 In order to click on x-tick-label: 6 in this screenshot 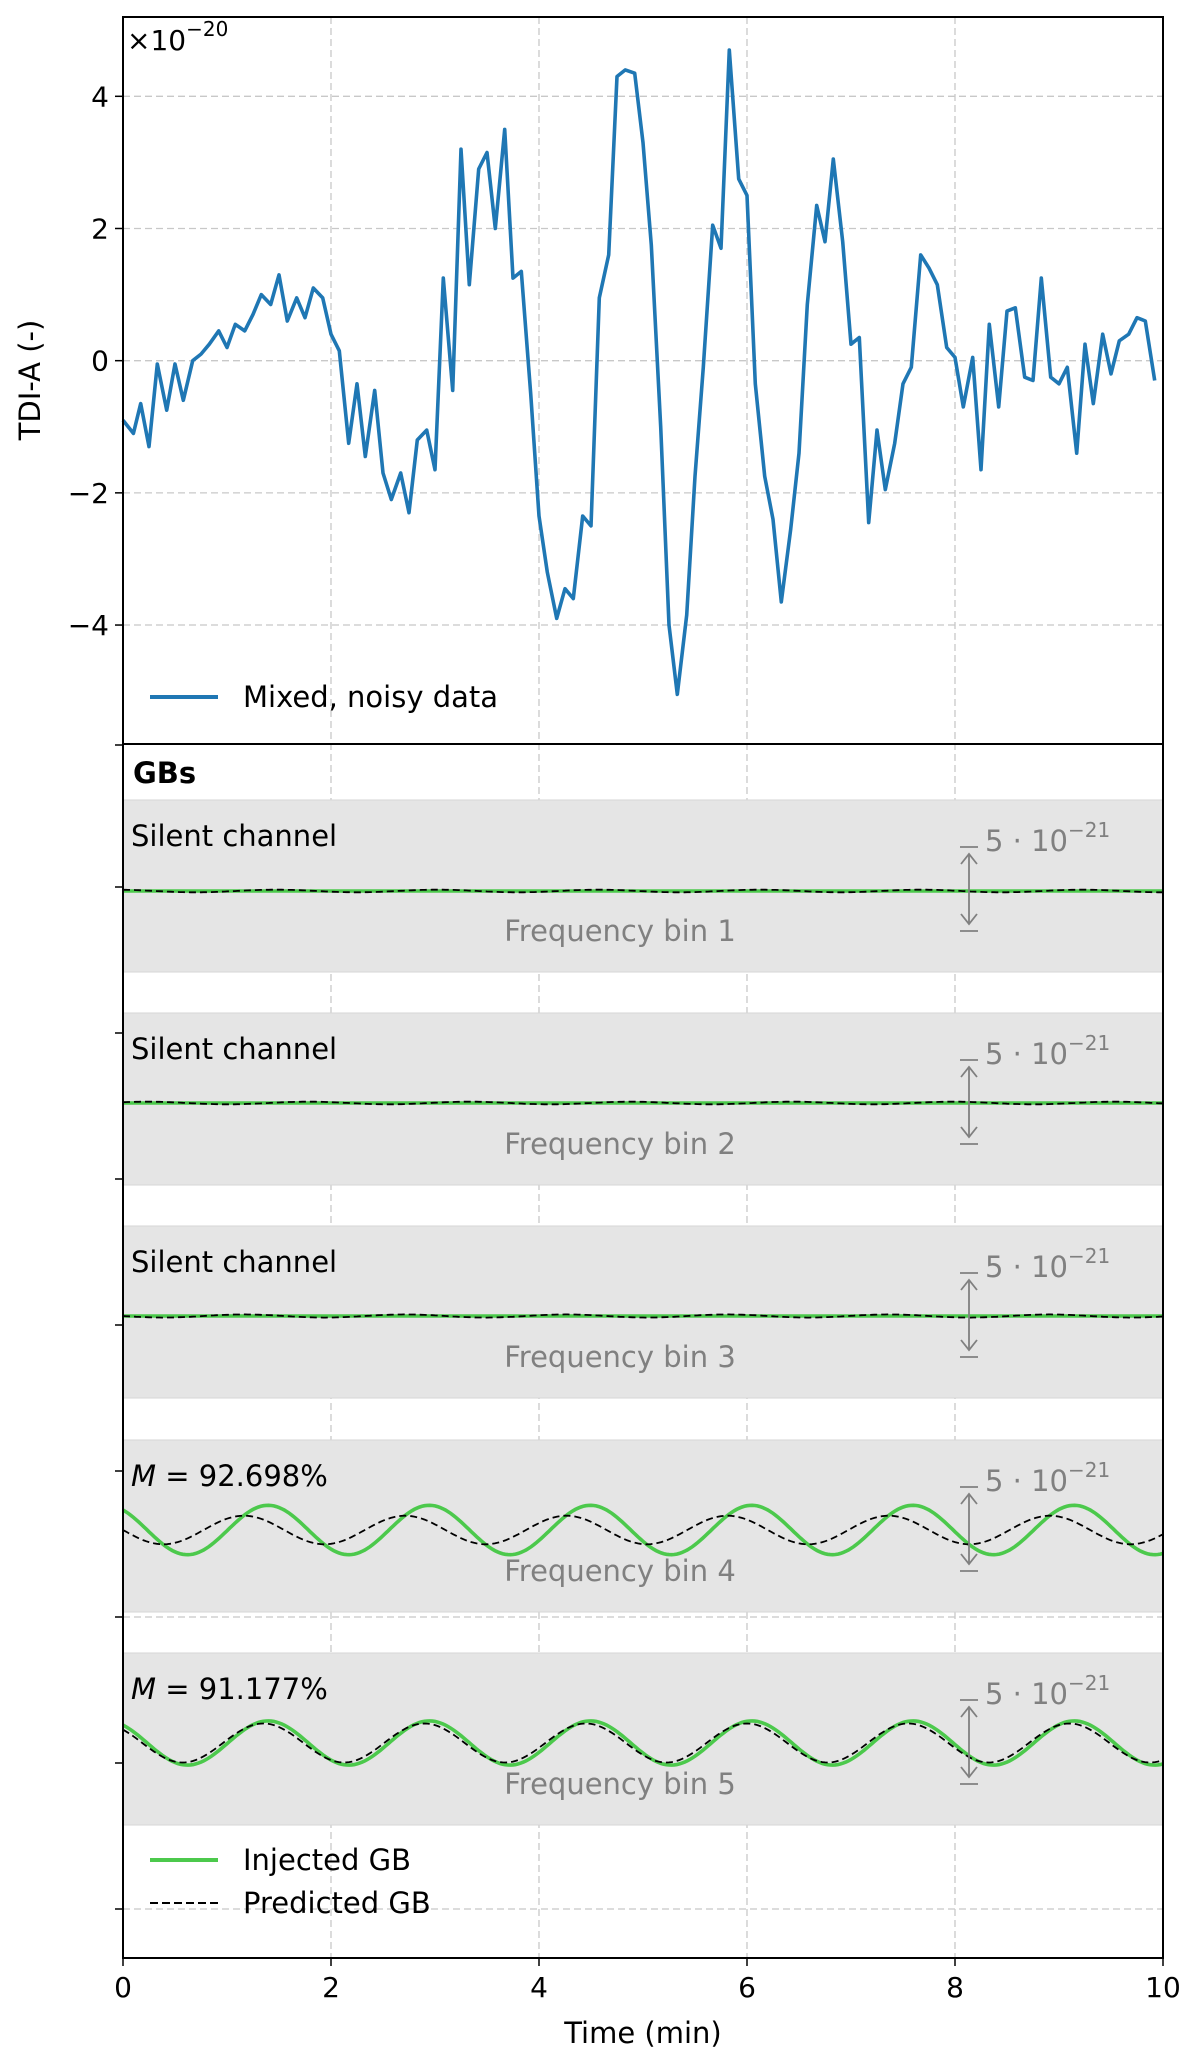, I will do `click(747, 1987)`.